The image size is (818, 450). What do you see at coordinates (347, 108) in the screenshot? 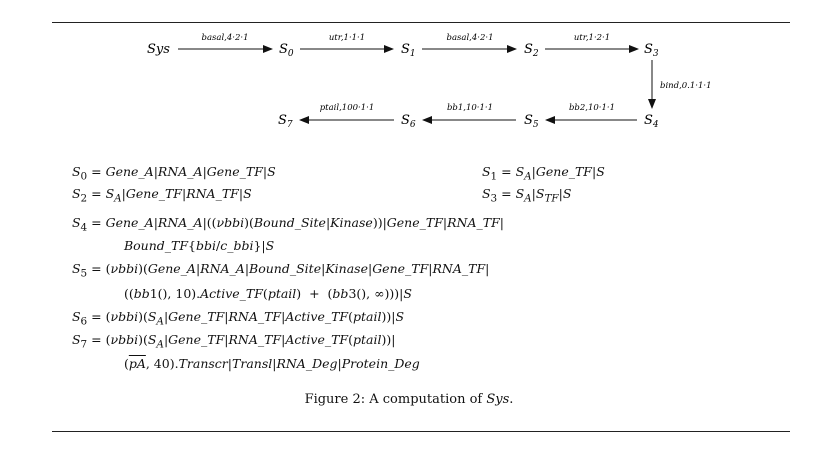
I see `label-s6-s7: ptail,100·1·1` at bounding box center [347, 108].